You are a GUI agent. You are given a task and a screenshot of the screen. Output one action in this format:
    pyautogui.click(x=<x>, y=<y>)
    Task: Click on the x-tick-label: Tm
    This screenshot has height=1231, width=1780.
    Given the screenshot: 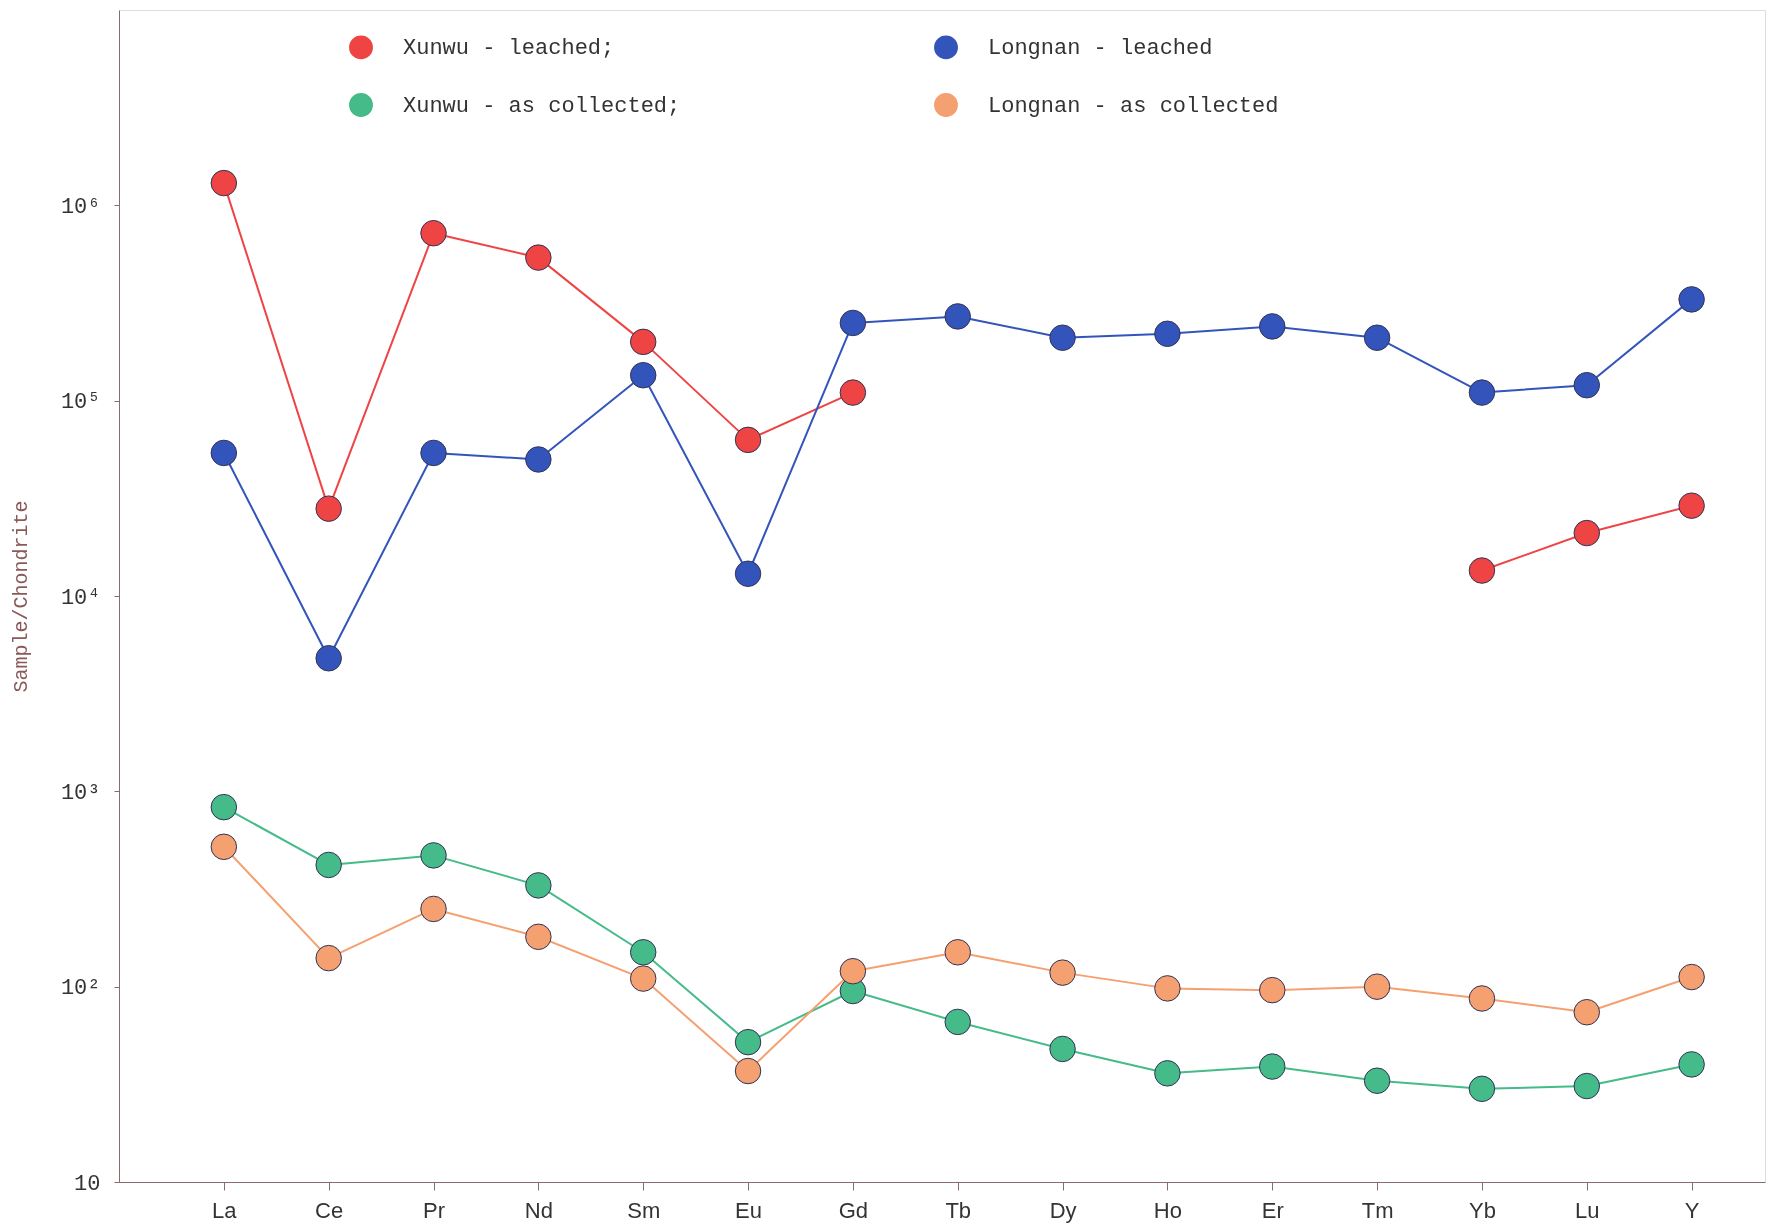 What is the action you would take?
    pyautogui.click(x=1377, y=1210)
    